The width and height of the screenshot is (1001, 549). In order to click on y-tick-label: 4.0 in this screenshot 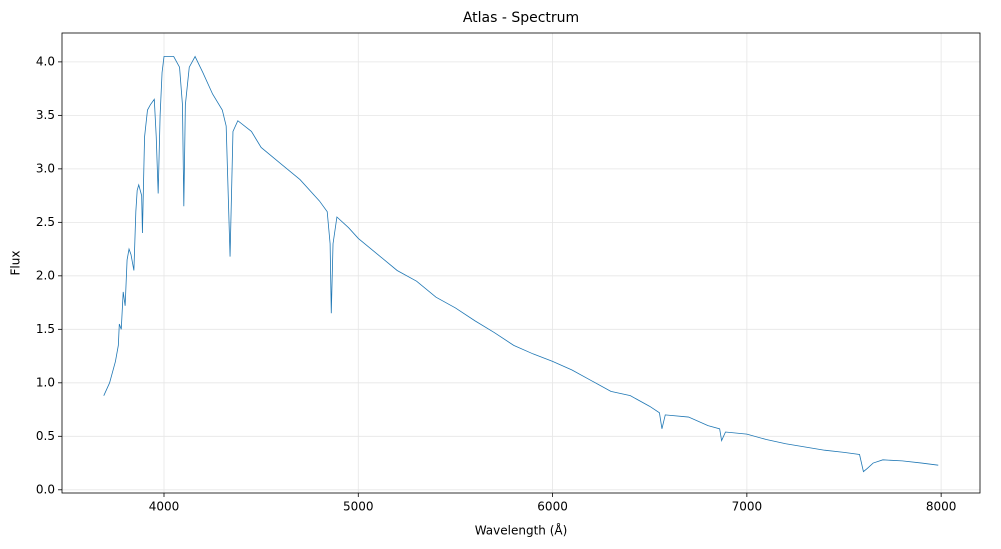, I will do `click(45, 61)`.